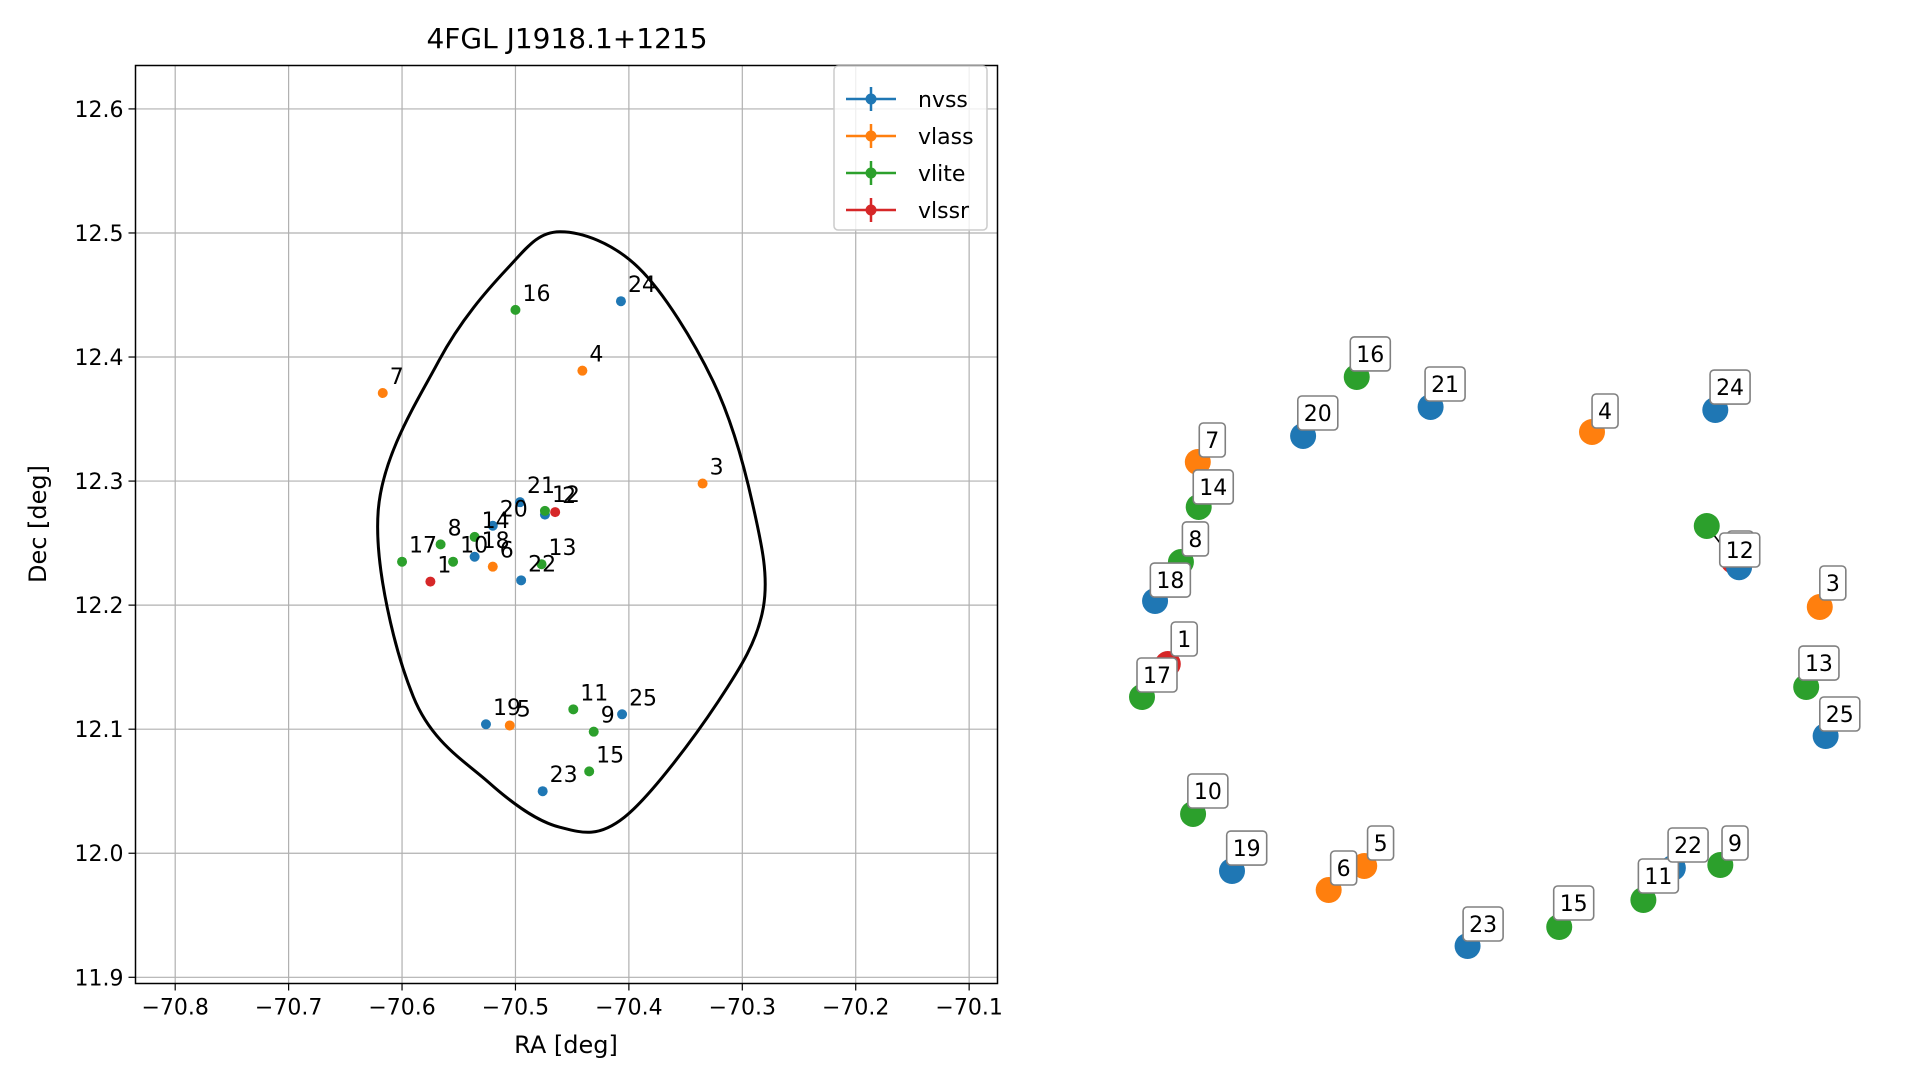  I want to click on layout-point-label: 3, so click(1833, 584).